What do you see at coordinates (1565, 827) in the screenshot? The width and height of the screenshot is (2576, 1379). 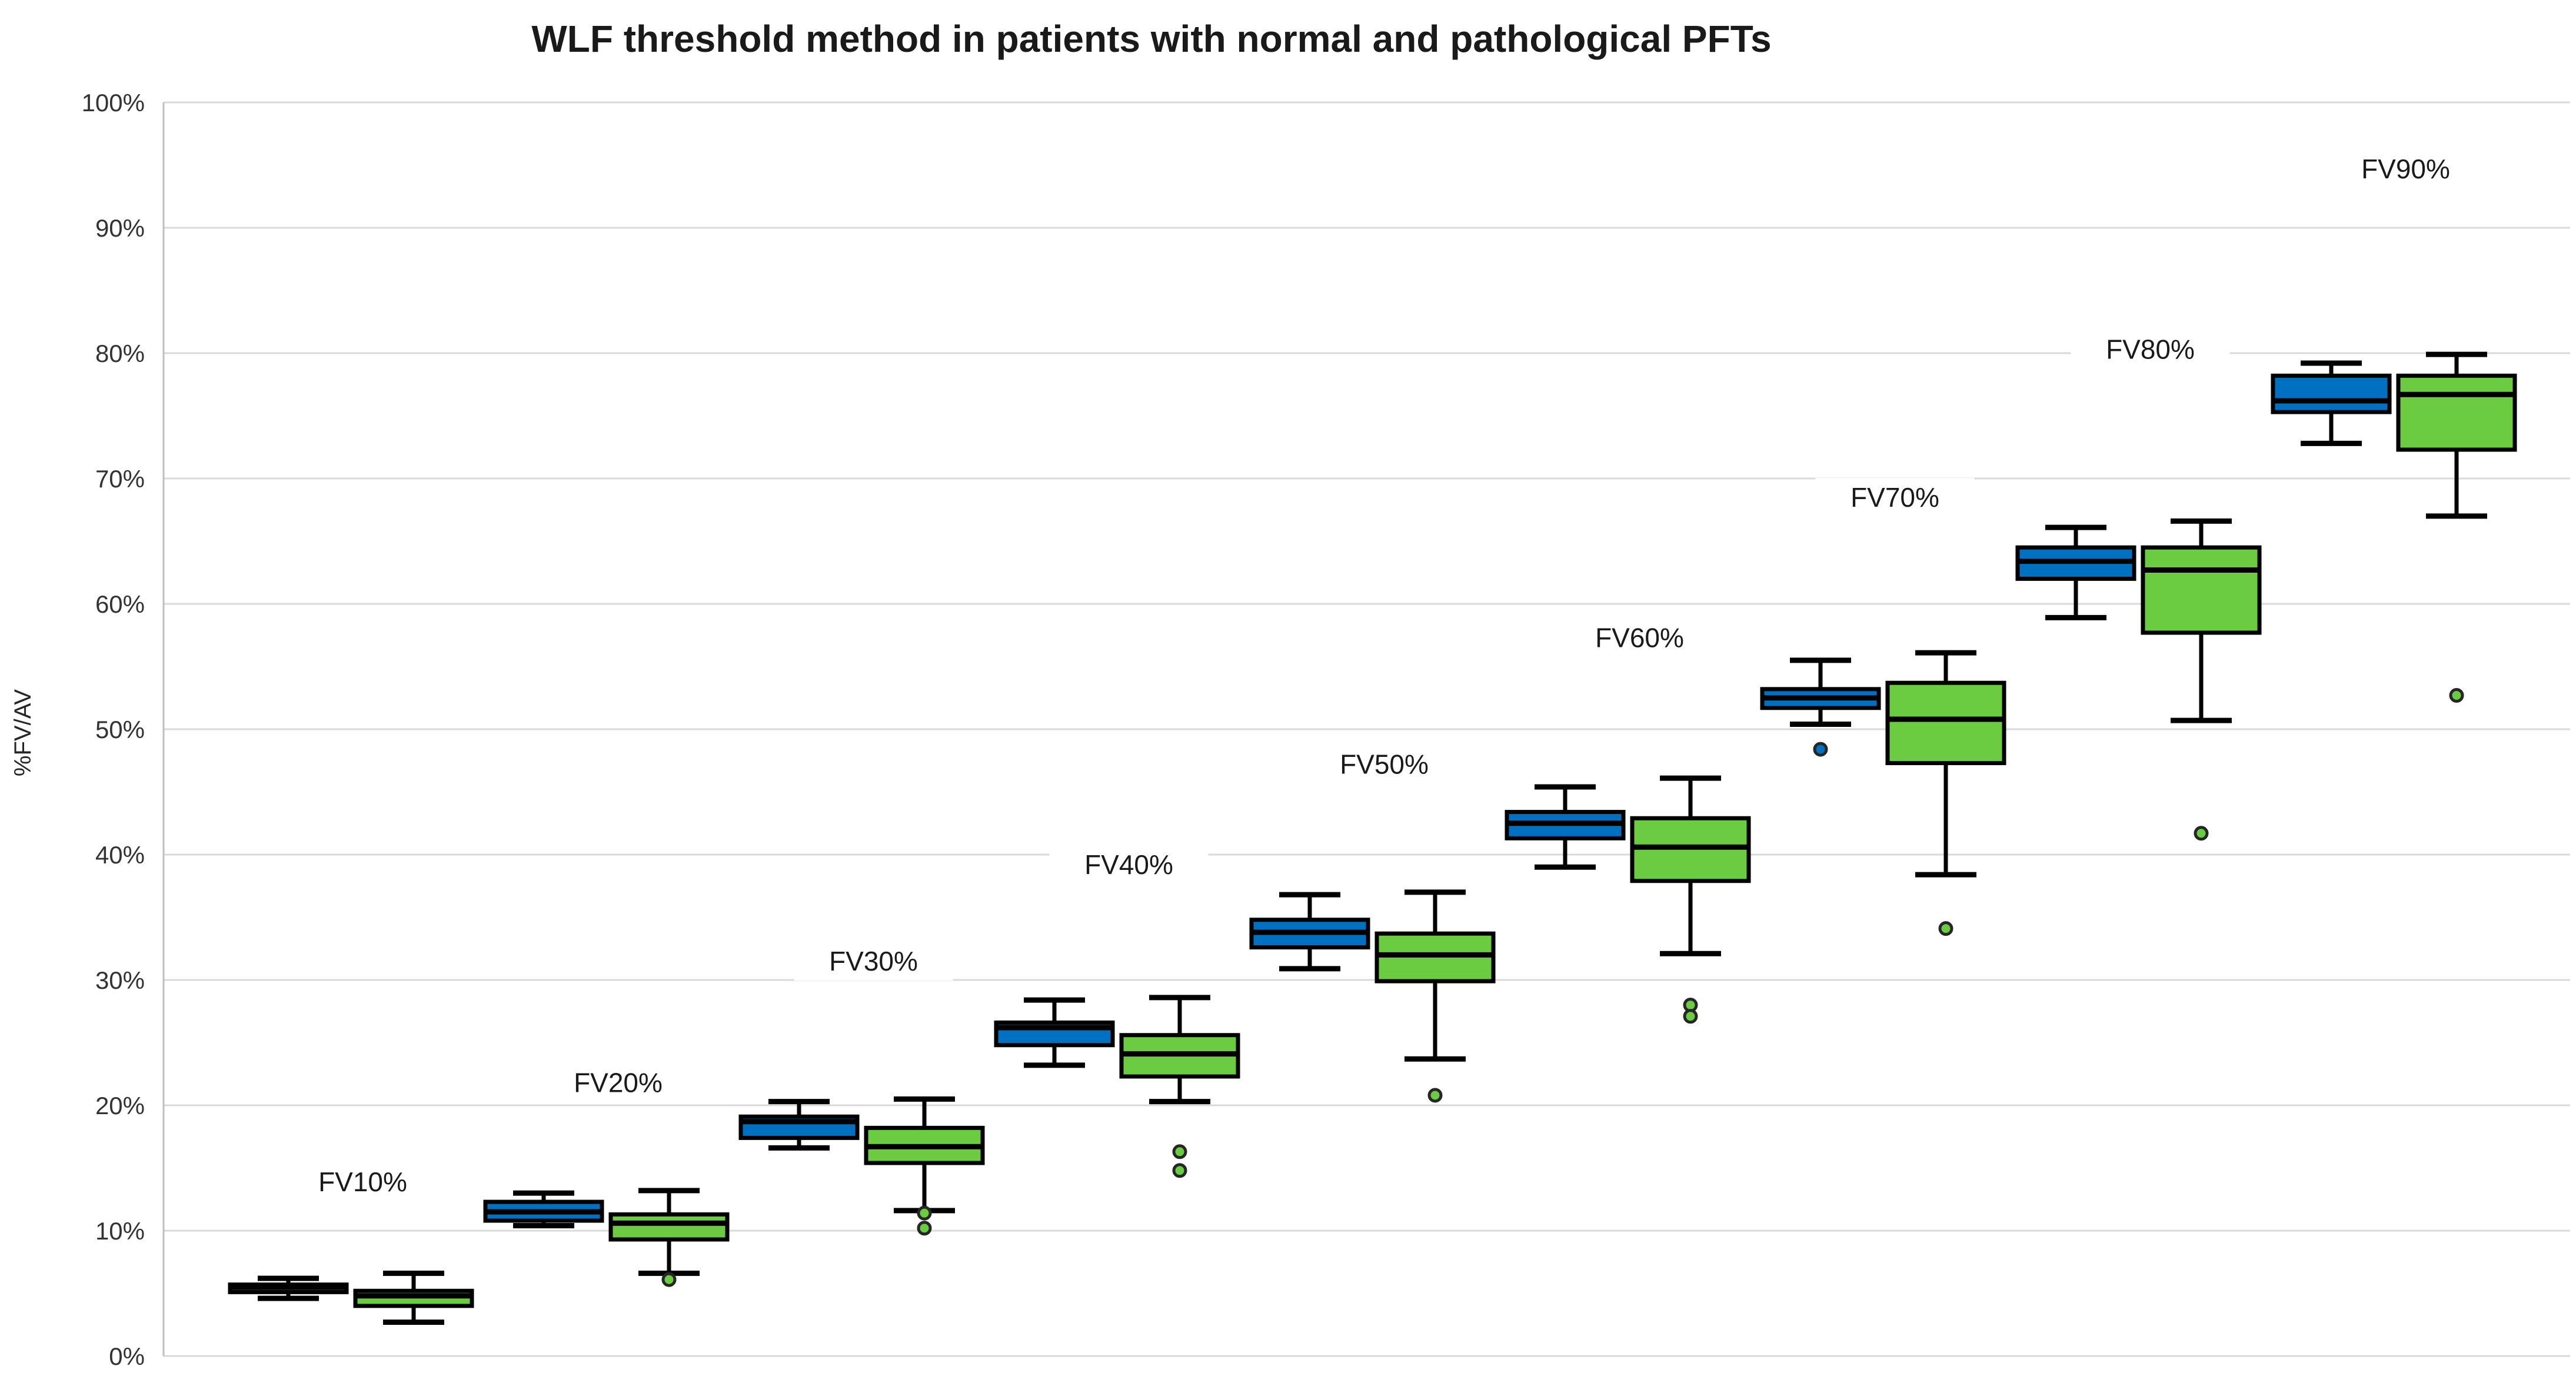 I see `boxplot-blue-FV60%` at bounding box center [1565, 827].